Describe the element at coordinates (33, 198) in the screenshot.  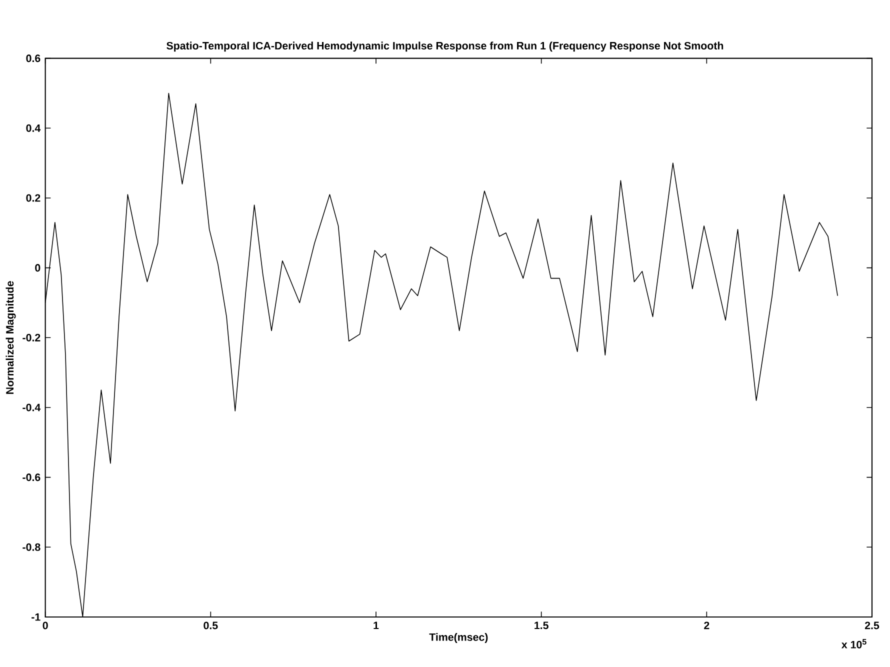
I see `y-tick-label: 0.2` at that location.